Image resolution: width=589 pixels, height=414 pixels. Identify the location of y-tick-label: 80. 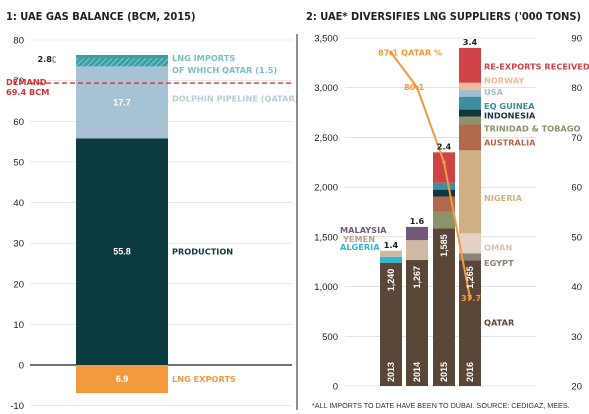
(18, 41).